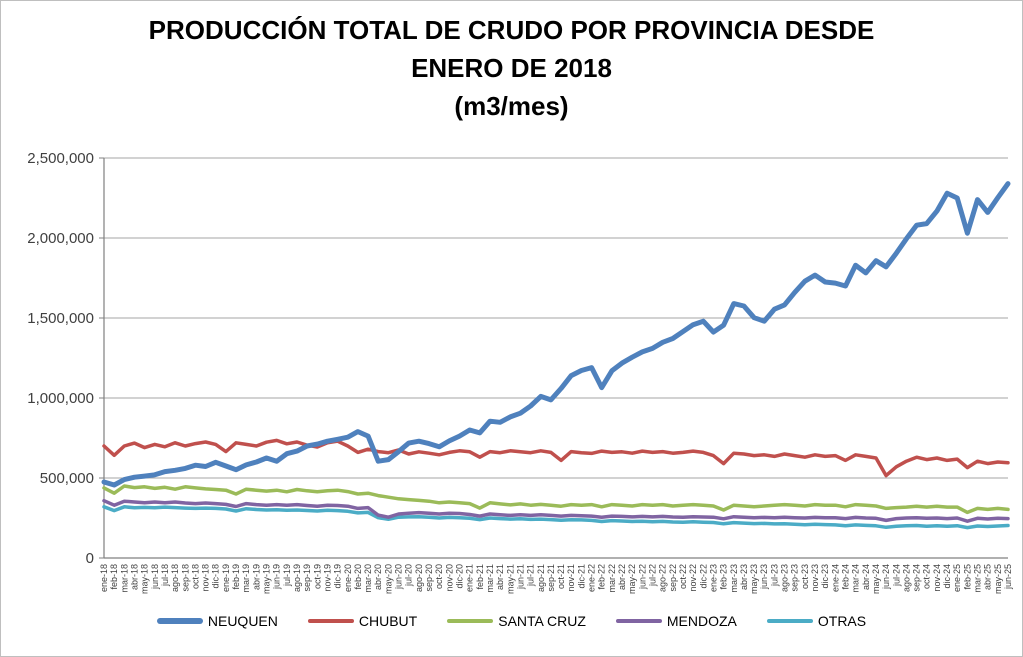 The height and width of the screenshot is (657, 1023). Describe the element at coordinates (713, 578) in the screenshot. I see `svg-text: ene-23` at that location.